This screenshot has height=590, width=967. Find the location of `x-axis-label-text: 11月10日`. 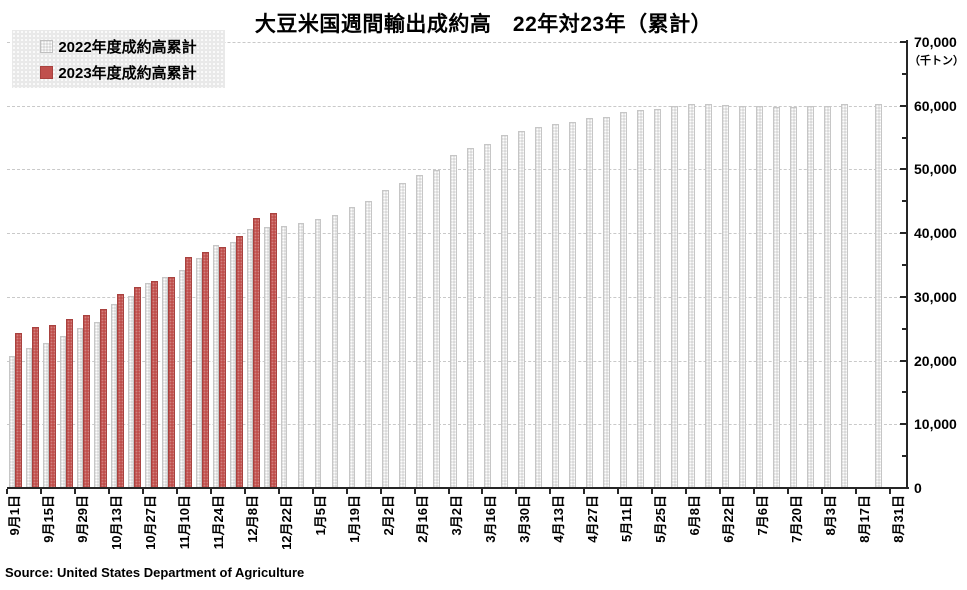

x-axis-label-text: 11月10日 is located at coordinates (185, 522).